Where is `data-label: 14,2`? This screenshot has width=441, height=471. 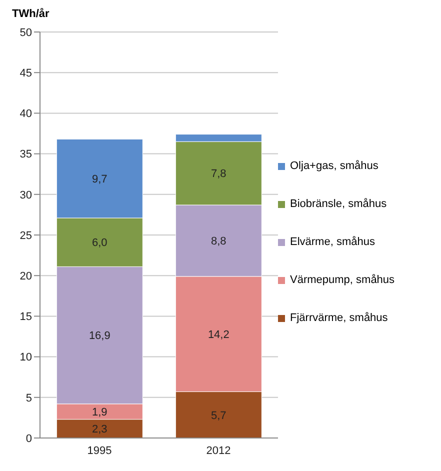 data-label: 14,2 is located at coordinates (219, 334).